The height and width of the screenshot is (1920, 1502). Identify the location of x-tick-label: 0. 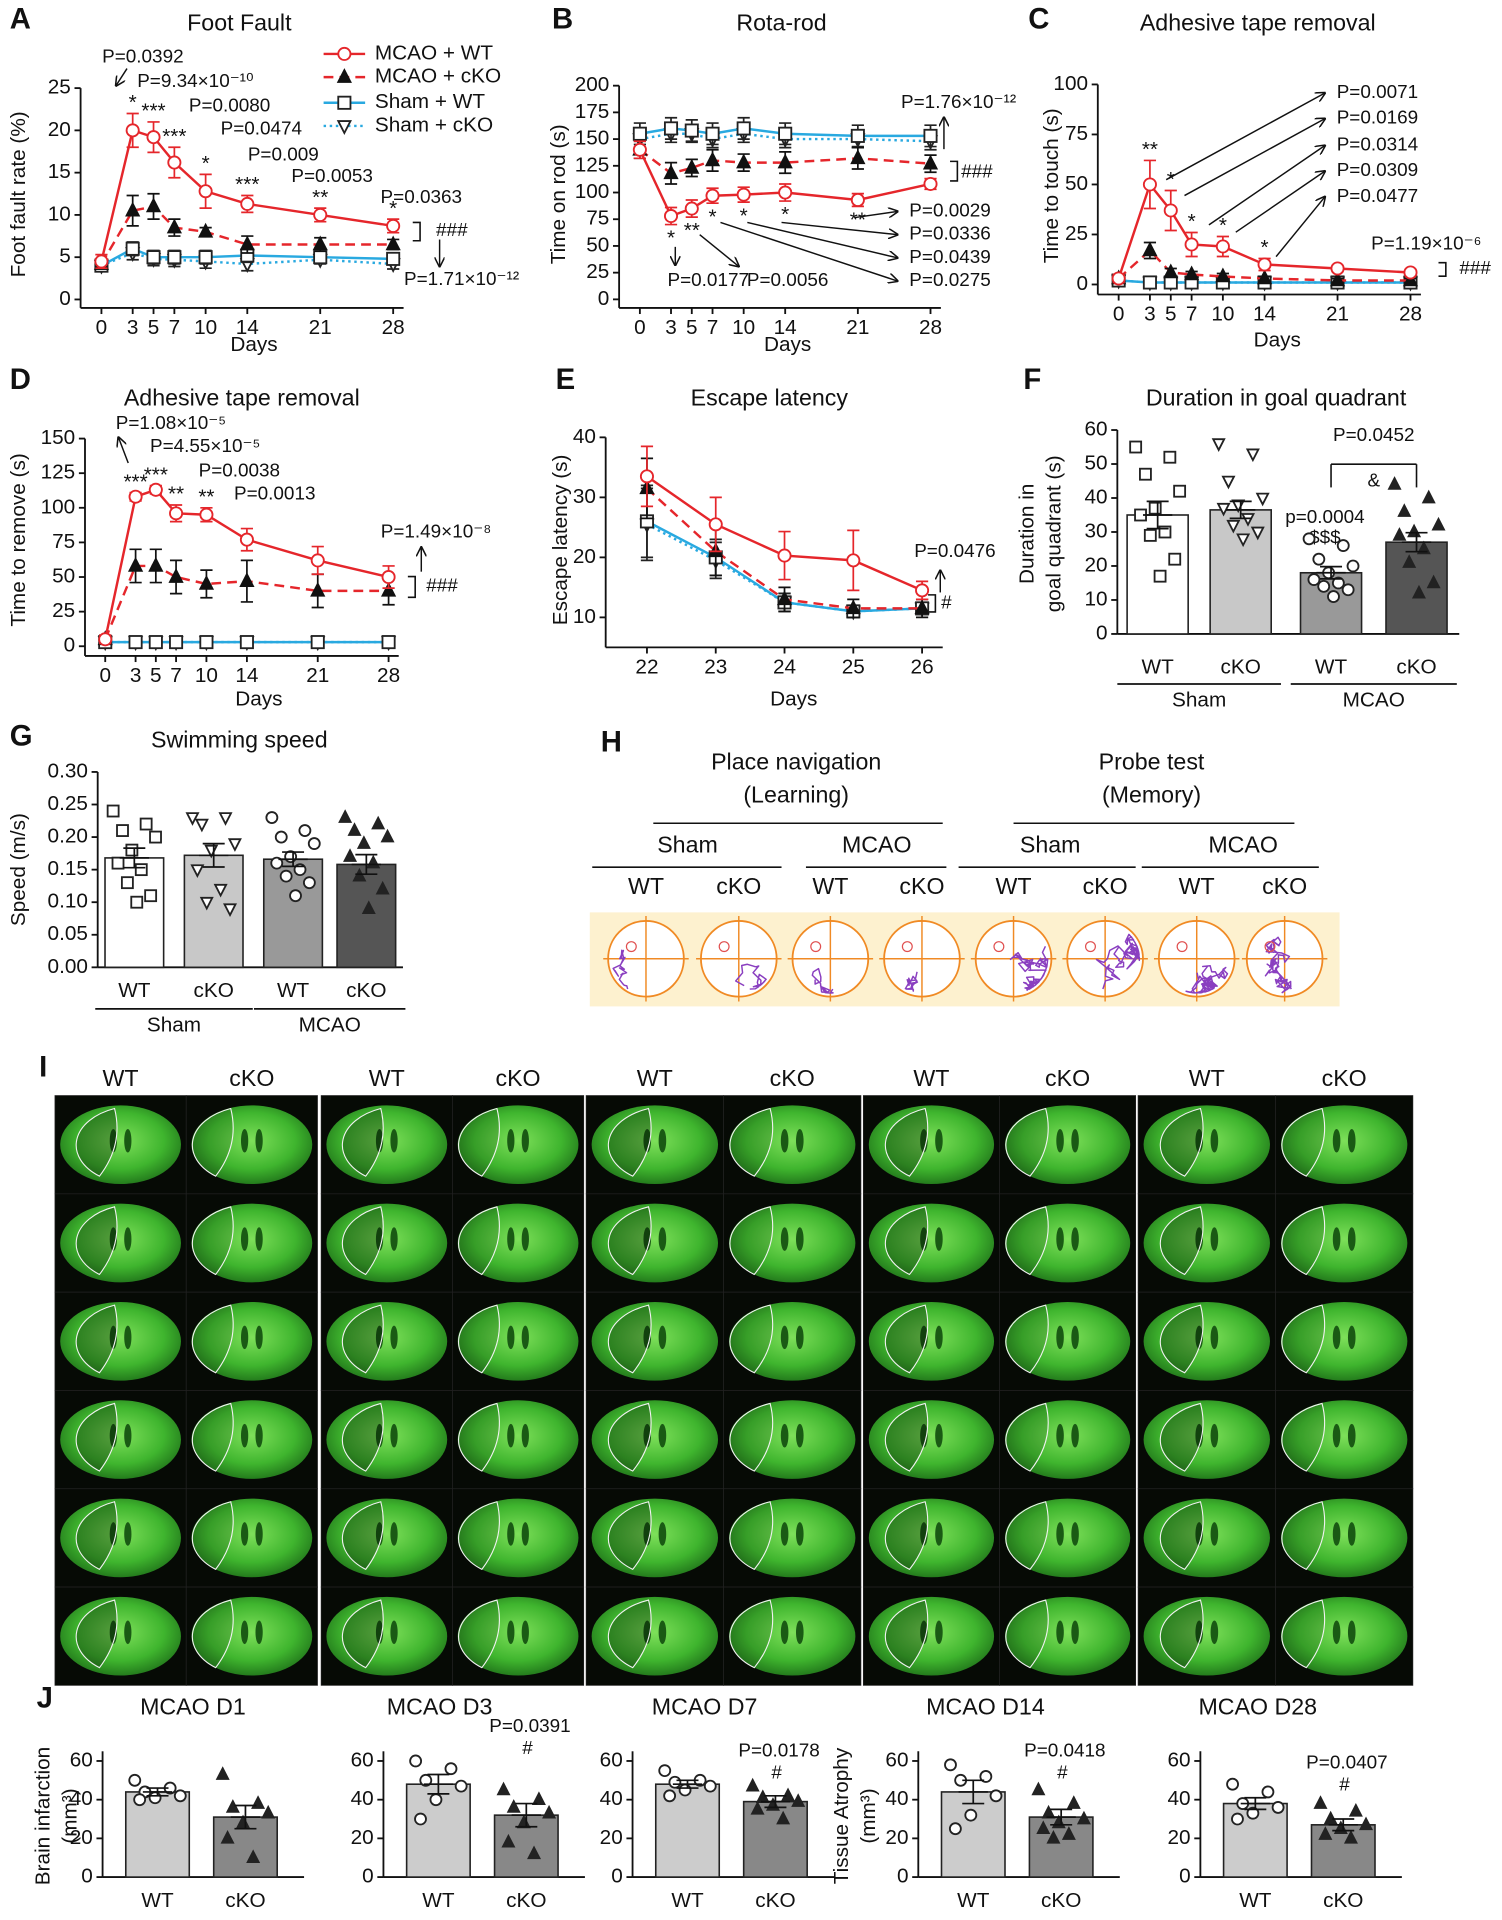
(1119, 314).